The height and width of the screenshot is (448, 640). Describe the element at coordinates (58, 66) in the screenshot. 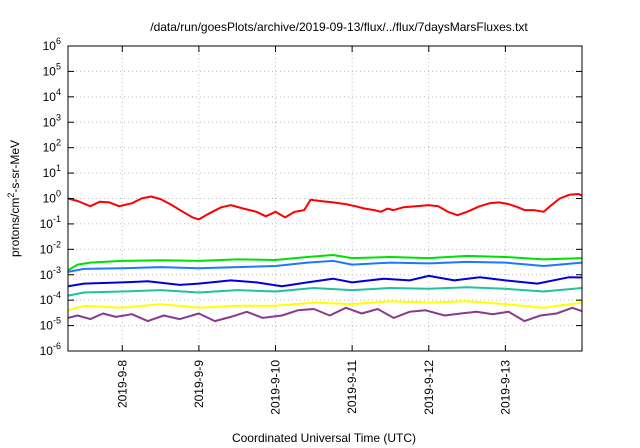

I see `y-tick-exp: 5` at that location.